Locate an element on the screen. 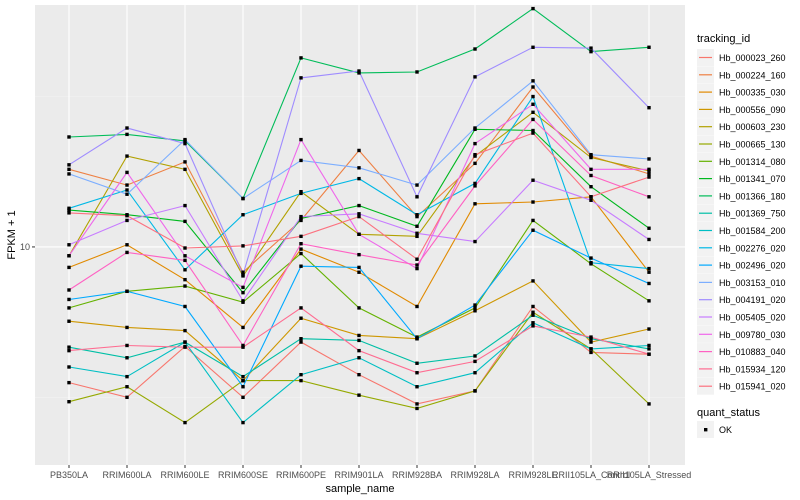 The width and height of the screenshot is (800, 500). shape-legend-title: quant_status is located at coordinates (728, 413).